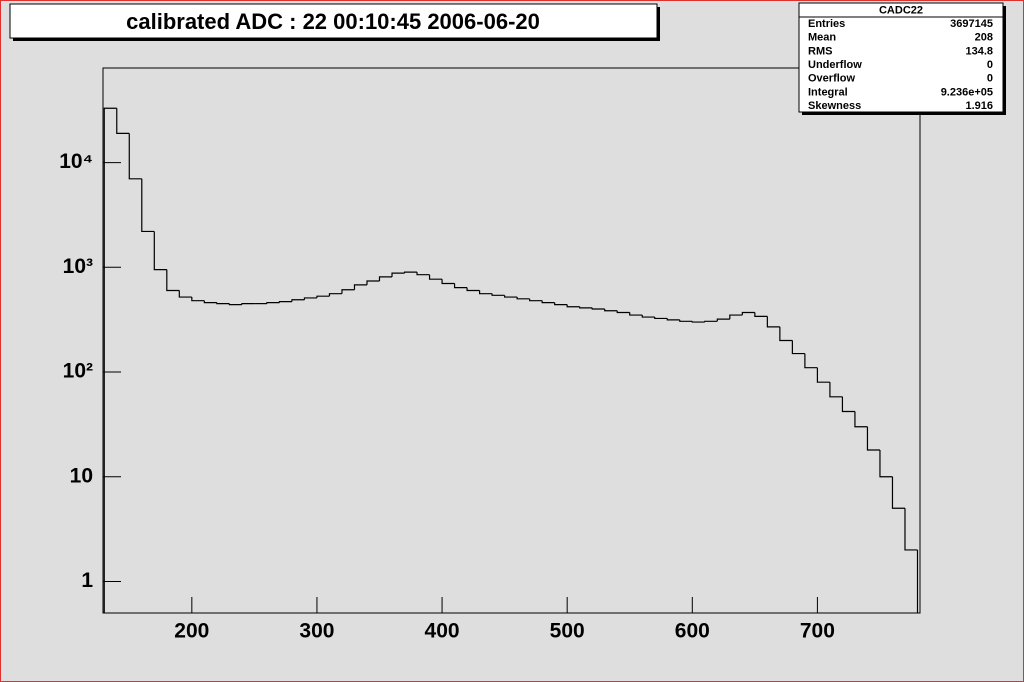  Describe the element at coordinates (979, 51) in the screenshot. I see `stats-value: 134.8` at that location.